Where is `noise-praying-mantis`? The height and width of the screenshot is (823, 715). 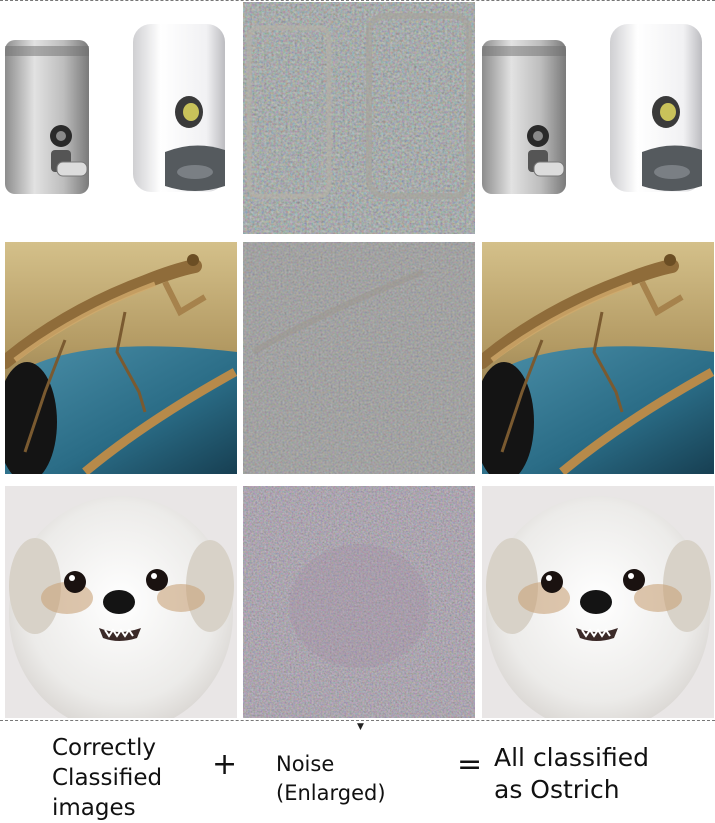 noise-praying-mantis is located at coordinates (359, 358).